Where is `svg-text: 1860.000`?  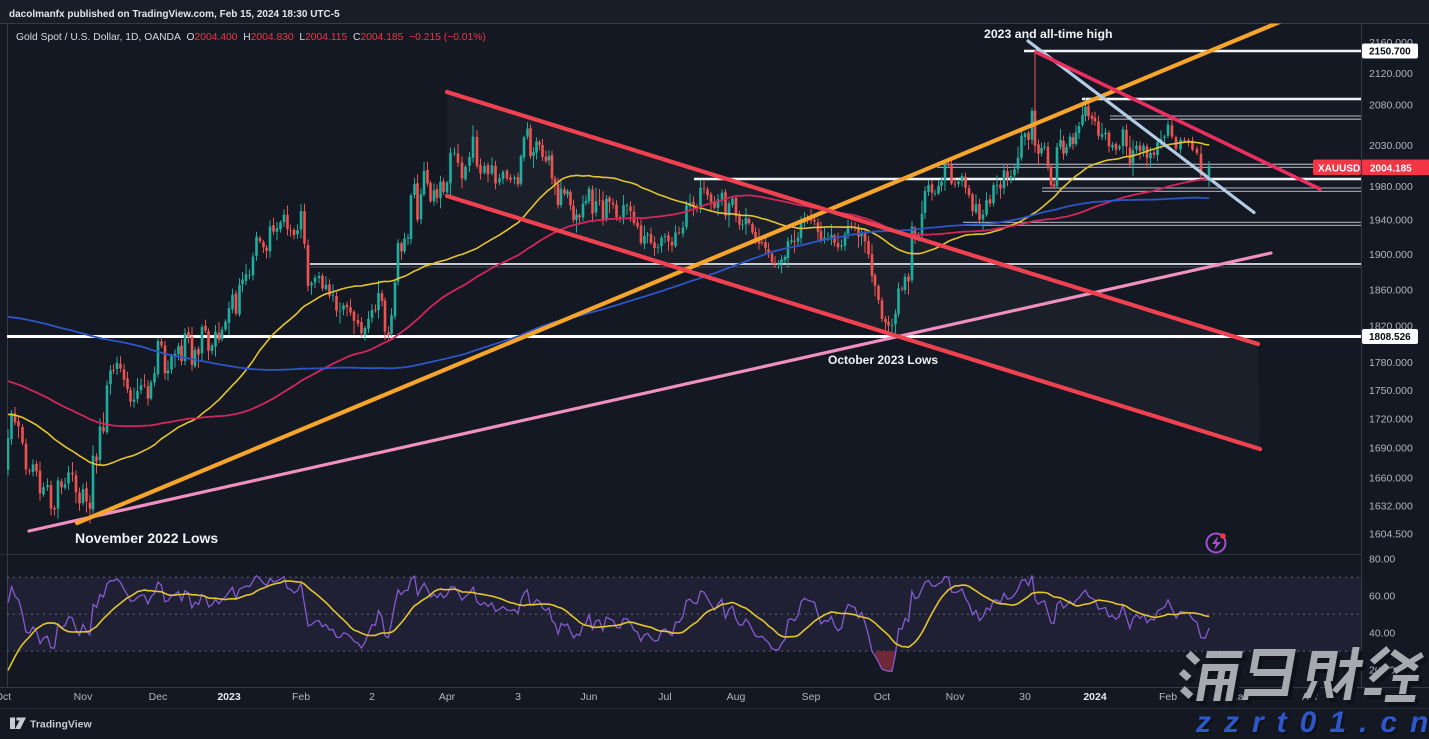 svg-text: 1860.000 is located at coordinates (1391, 290).